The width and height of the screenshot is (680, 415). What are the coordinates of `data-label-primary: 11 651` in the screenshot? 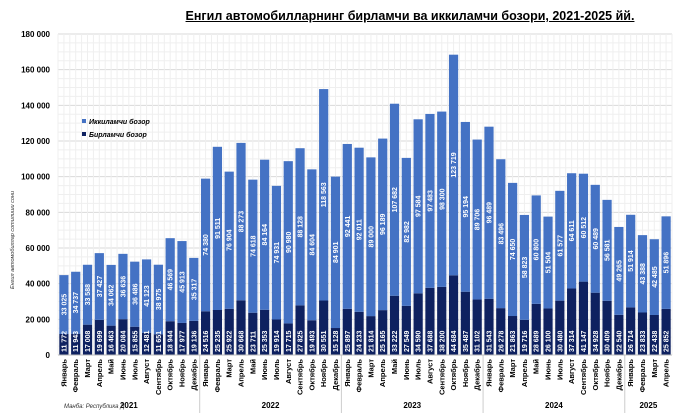 It's located at (159, 341).